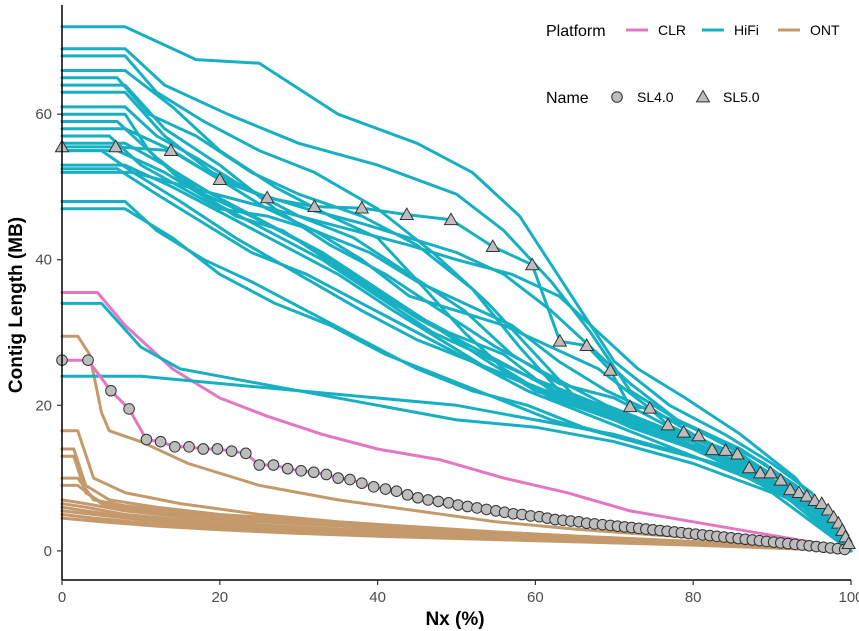  What do you see at coordinates (825, 30) in the screenshot?
I see `legend-label-ont: ONT` at bounding box center [825, 30].